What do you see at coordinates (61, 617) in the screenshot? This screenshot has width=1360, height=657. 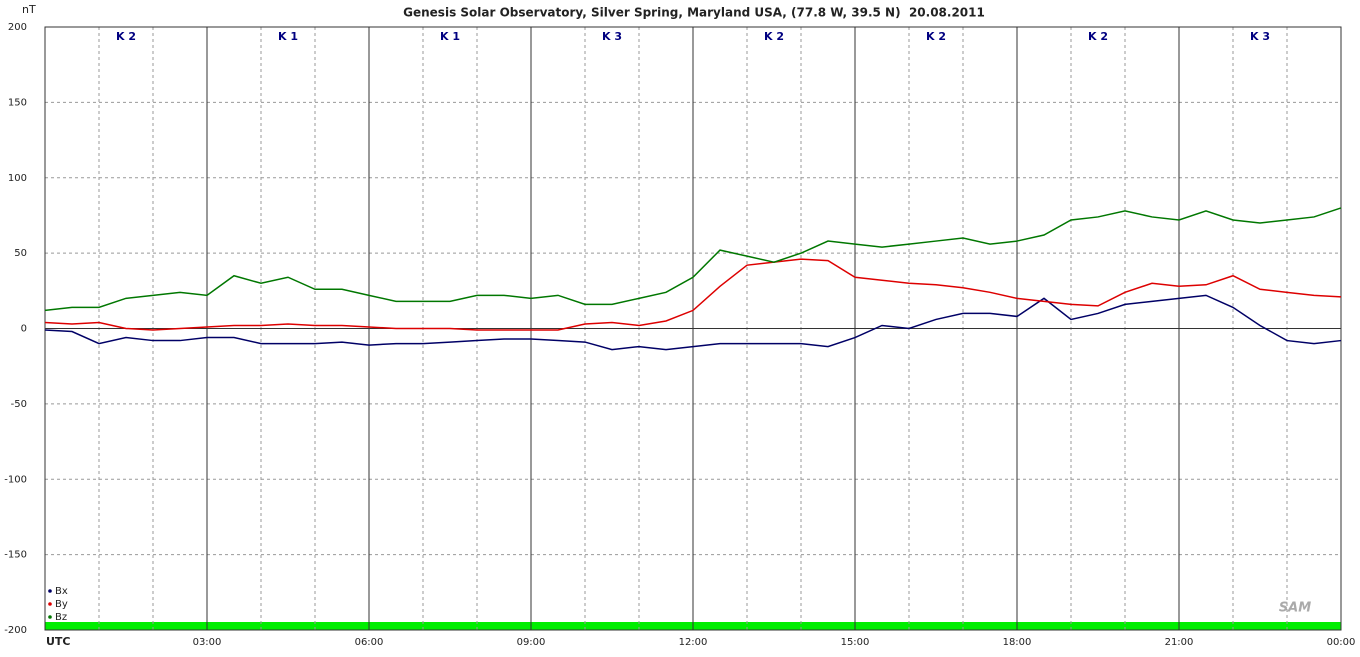 I see `legend-label: Bz` at bounding box center [61, 617].